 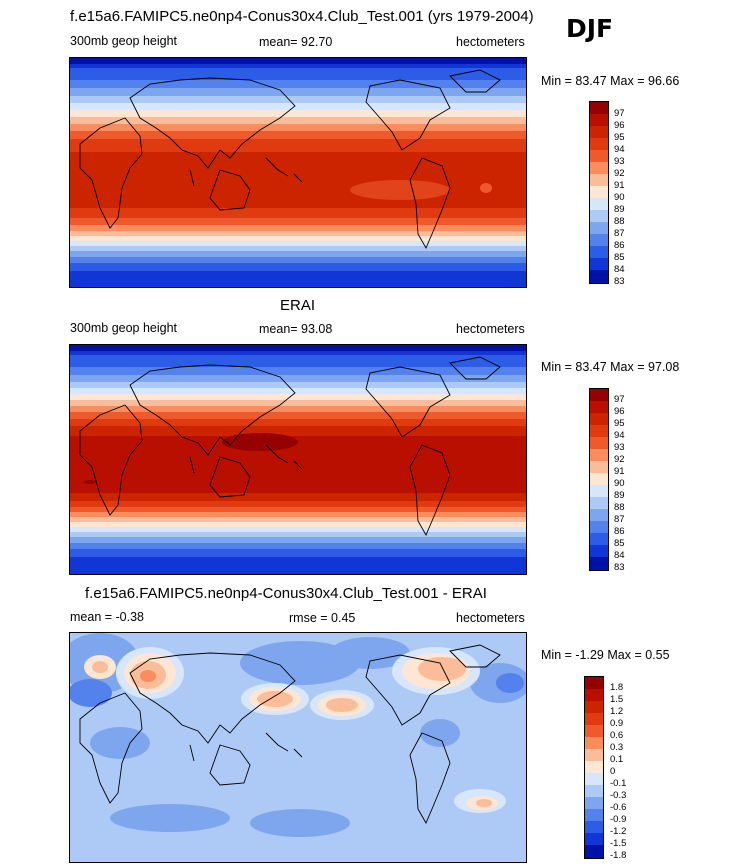 What do you see at coordinates (619, 197) in the screenshot?
I see `panel-1-colorbar-tick: 90` at bounding box center [619, 197].